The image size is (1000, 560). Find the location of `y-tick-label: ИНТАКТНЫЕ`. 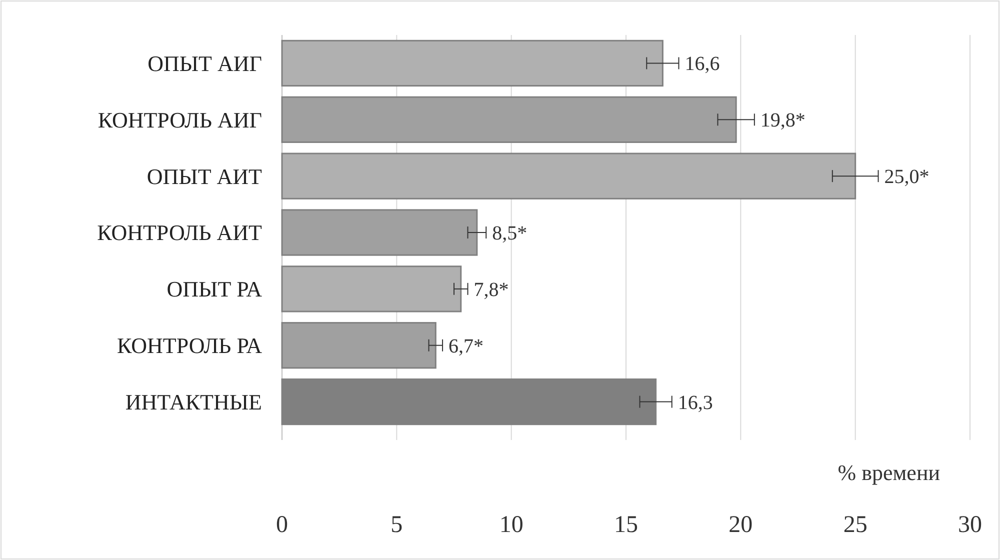

y-tick-label: ИНТАКТНЫЕ is located at coordinates (193, 401).